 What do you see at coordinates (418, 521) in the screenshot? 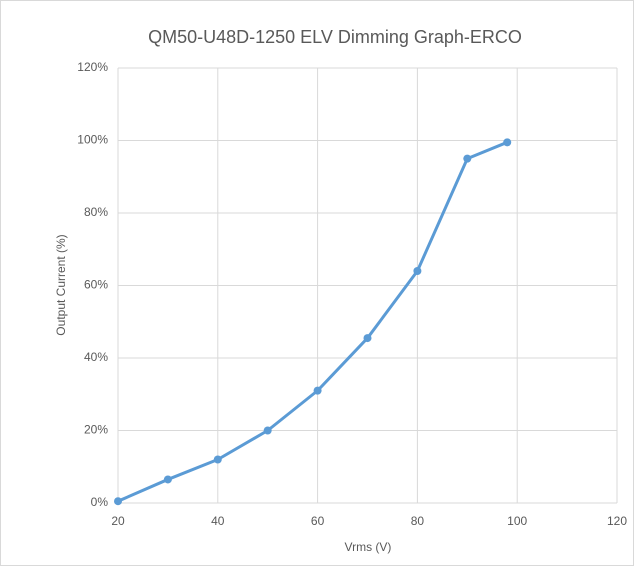
I see `x-tick-label: 80` at bounding box center [418, 521].